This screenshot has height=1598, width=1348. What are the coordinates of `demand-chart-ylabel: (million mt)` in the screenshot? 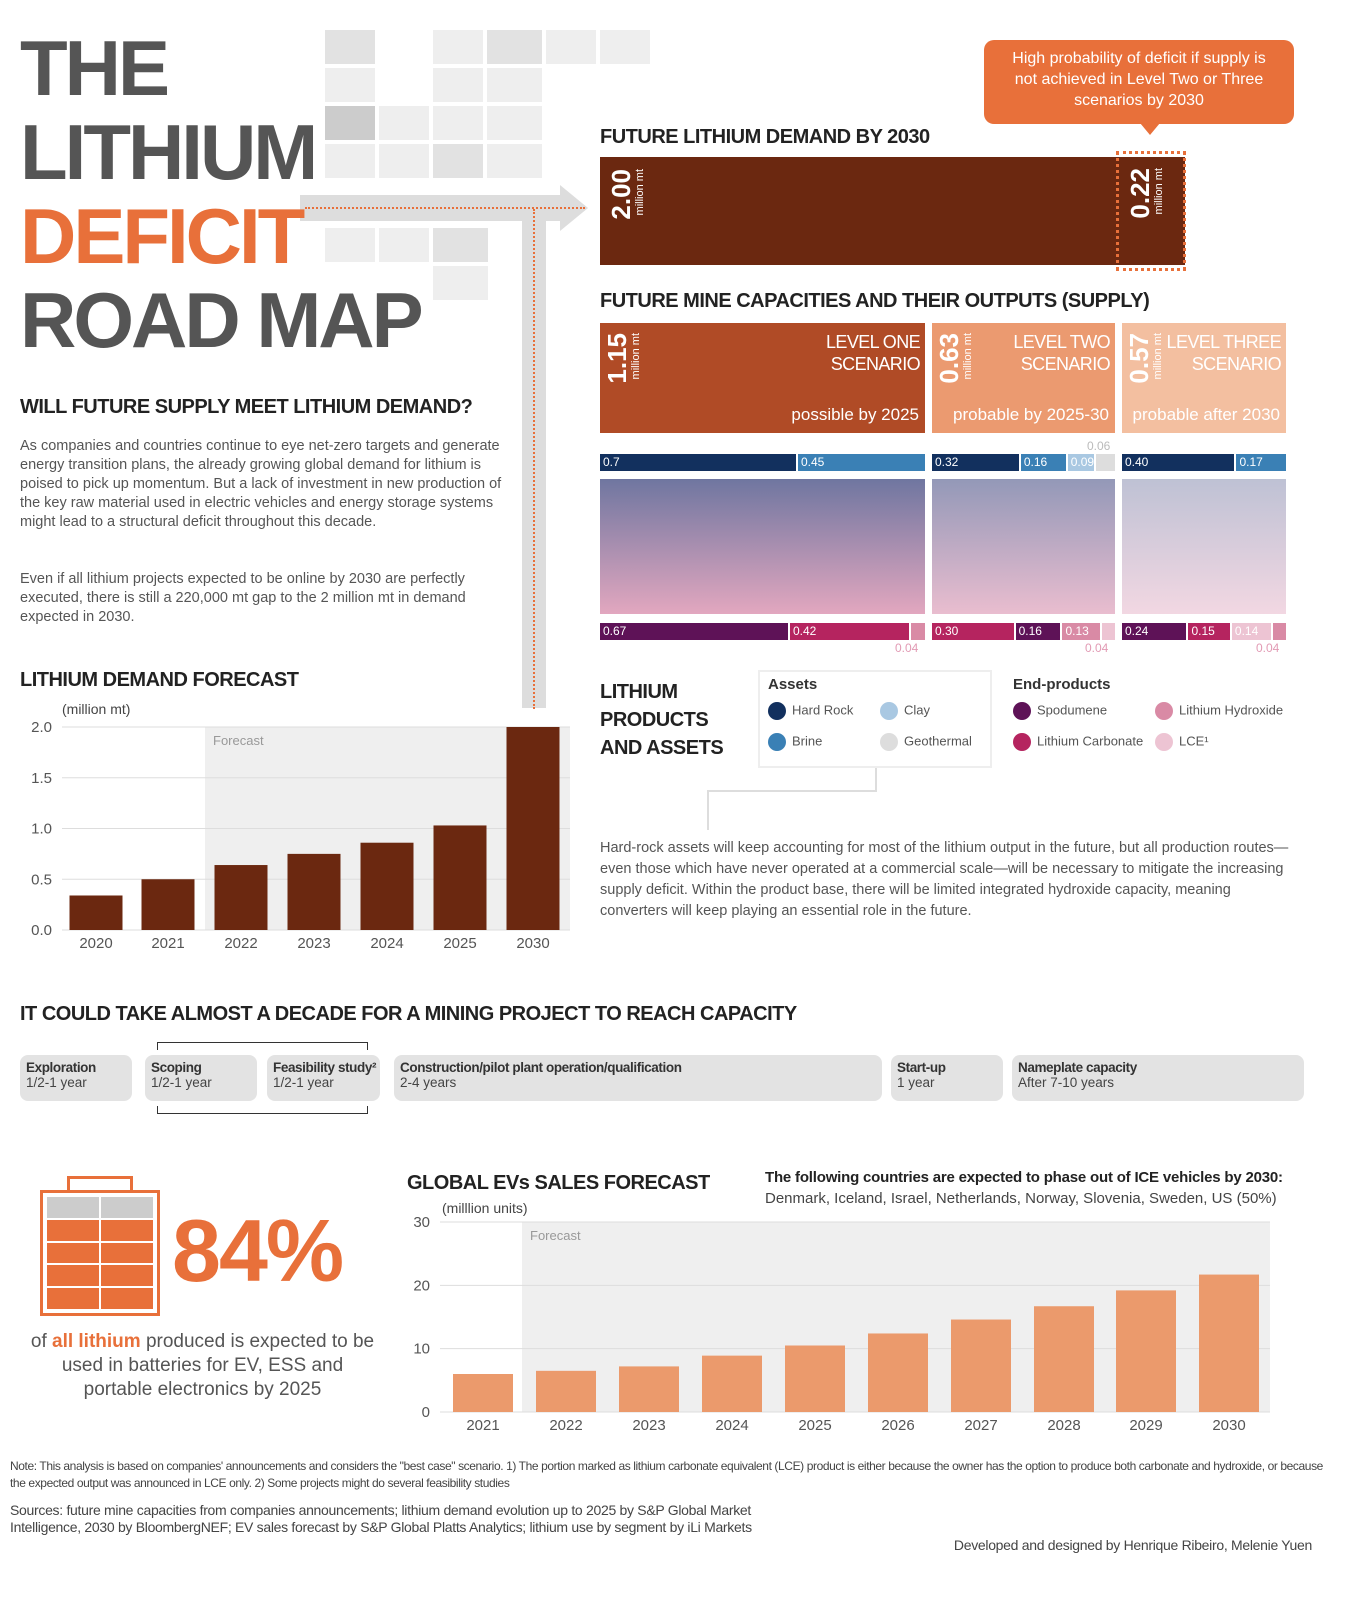 It's located at (96, 709).